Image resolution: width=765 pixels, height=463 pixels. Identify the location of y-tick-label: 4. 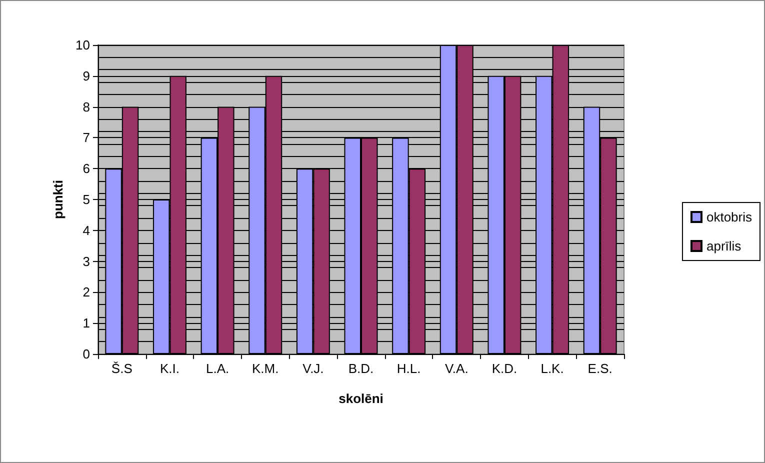
(86, 230).